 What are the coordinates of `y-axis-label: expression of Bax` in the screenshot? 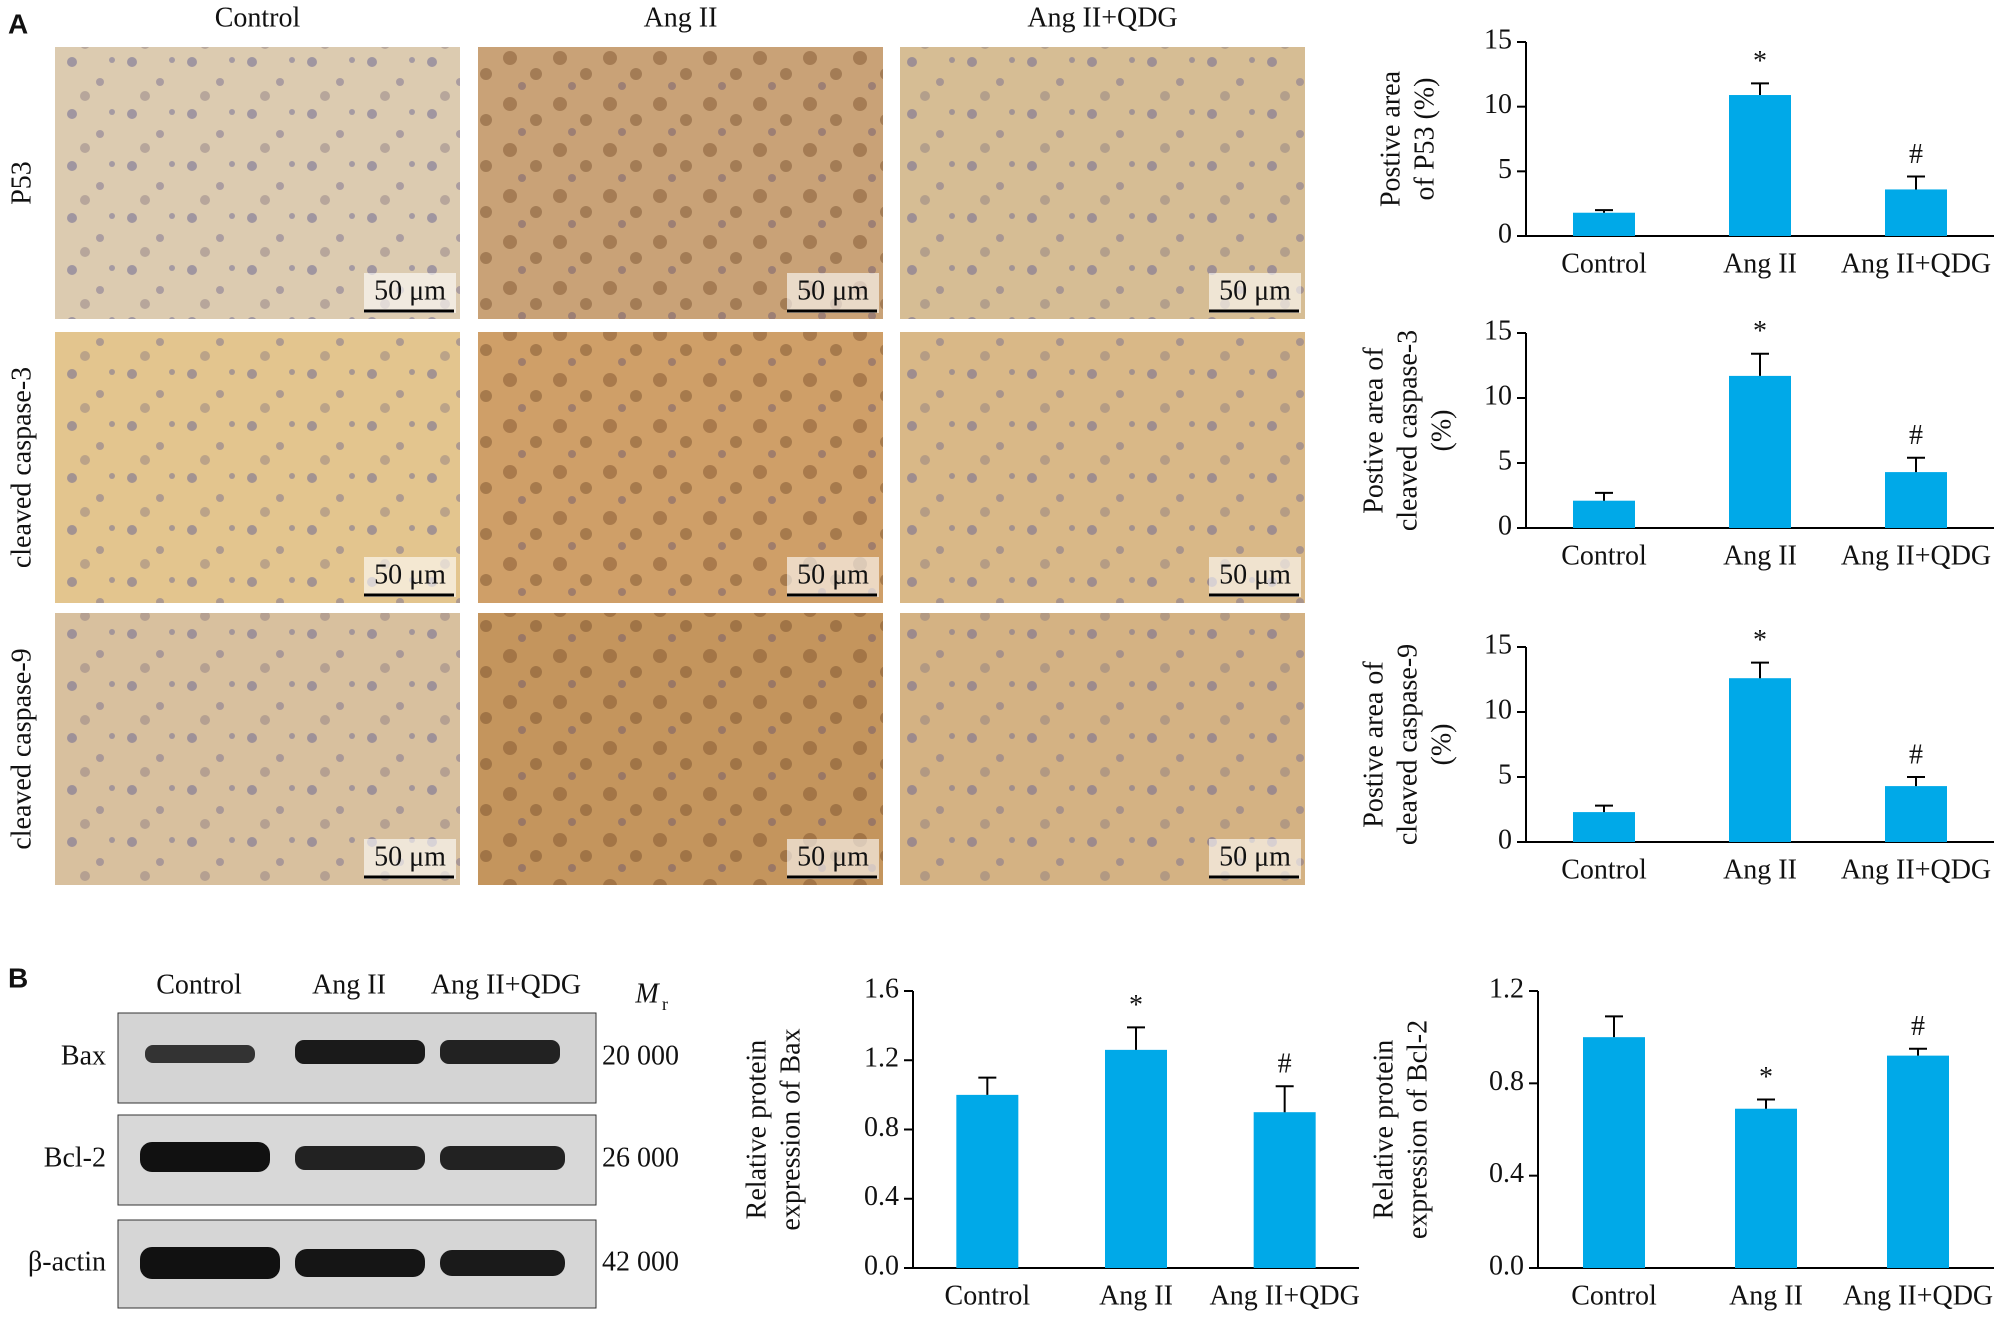 It's located at (790, 1129).